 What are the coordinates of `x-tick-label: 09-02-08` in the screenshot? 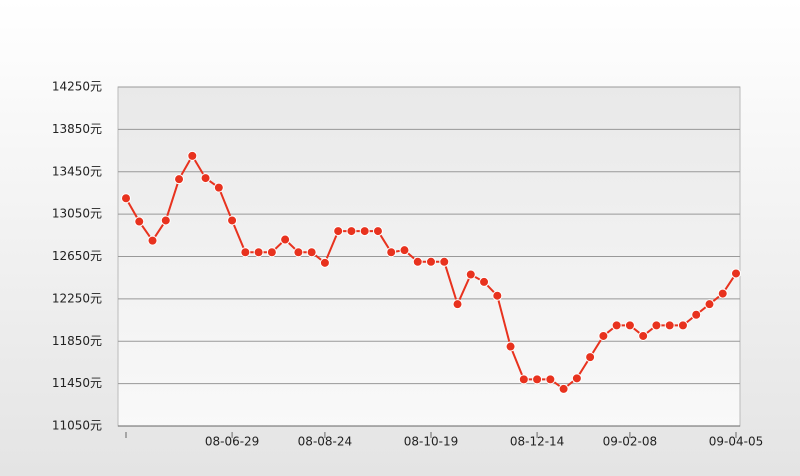 It's located at (630, 442).